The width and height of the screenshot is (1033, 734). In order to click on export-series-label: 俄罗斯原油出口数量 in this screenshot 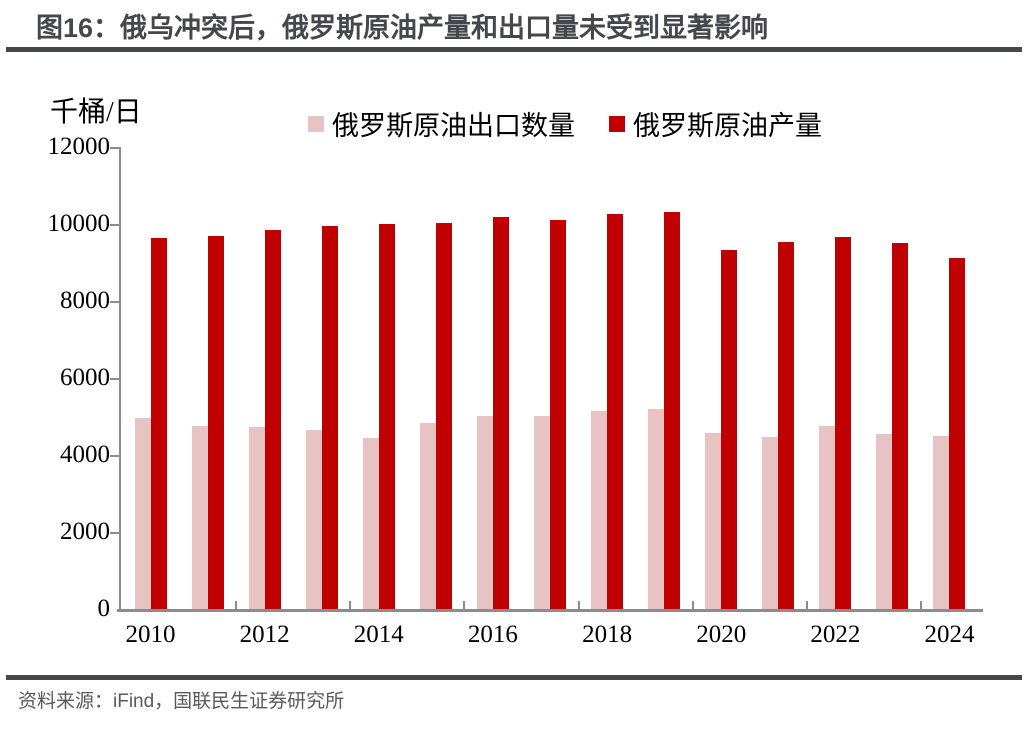, I will do `click(453, 126)`.